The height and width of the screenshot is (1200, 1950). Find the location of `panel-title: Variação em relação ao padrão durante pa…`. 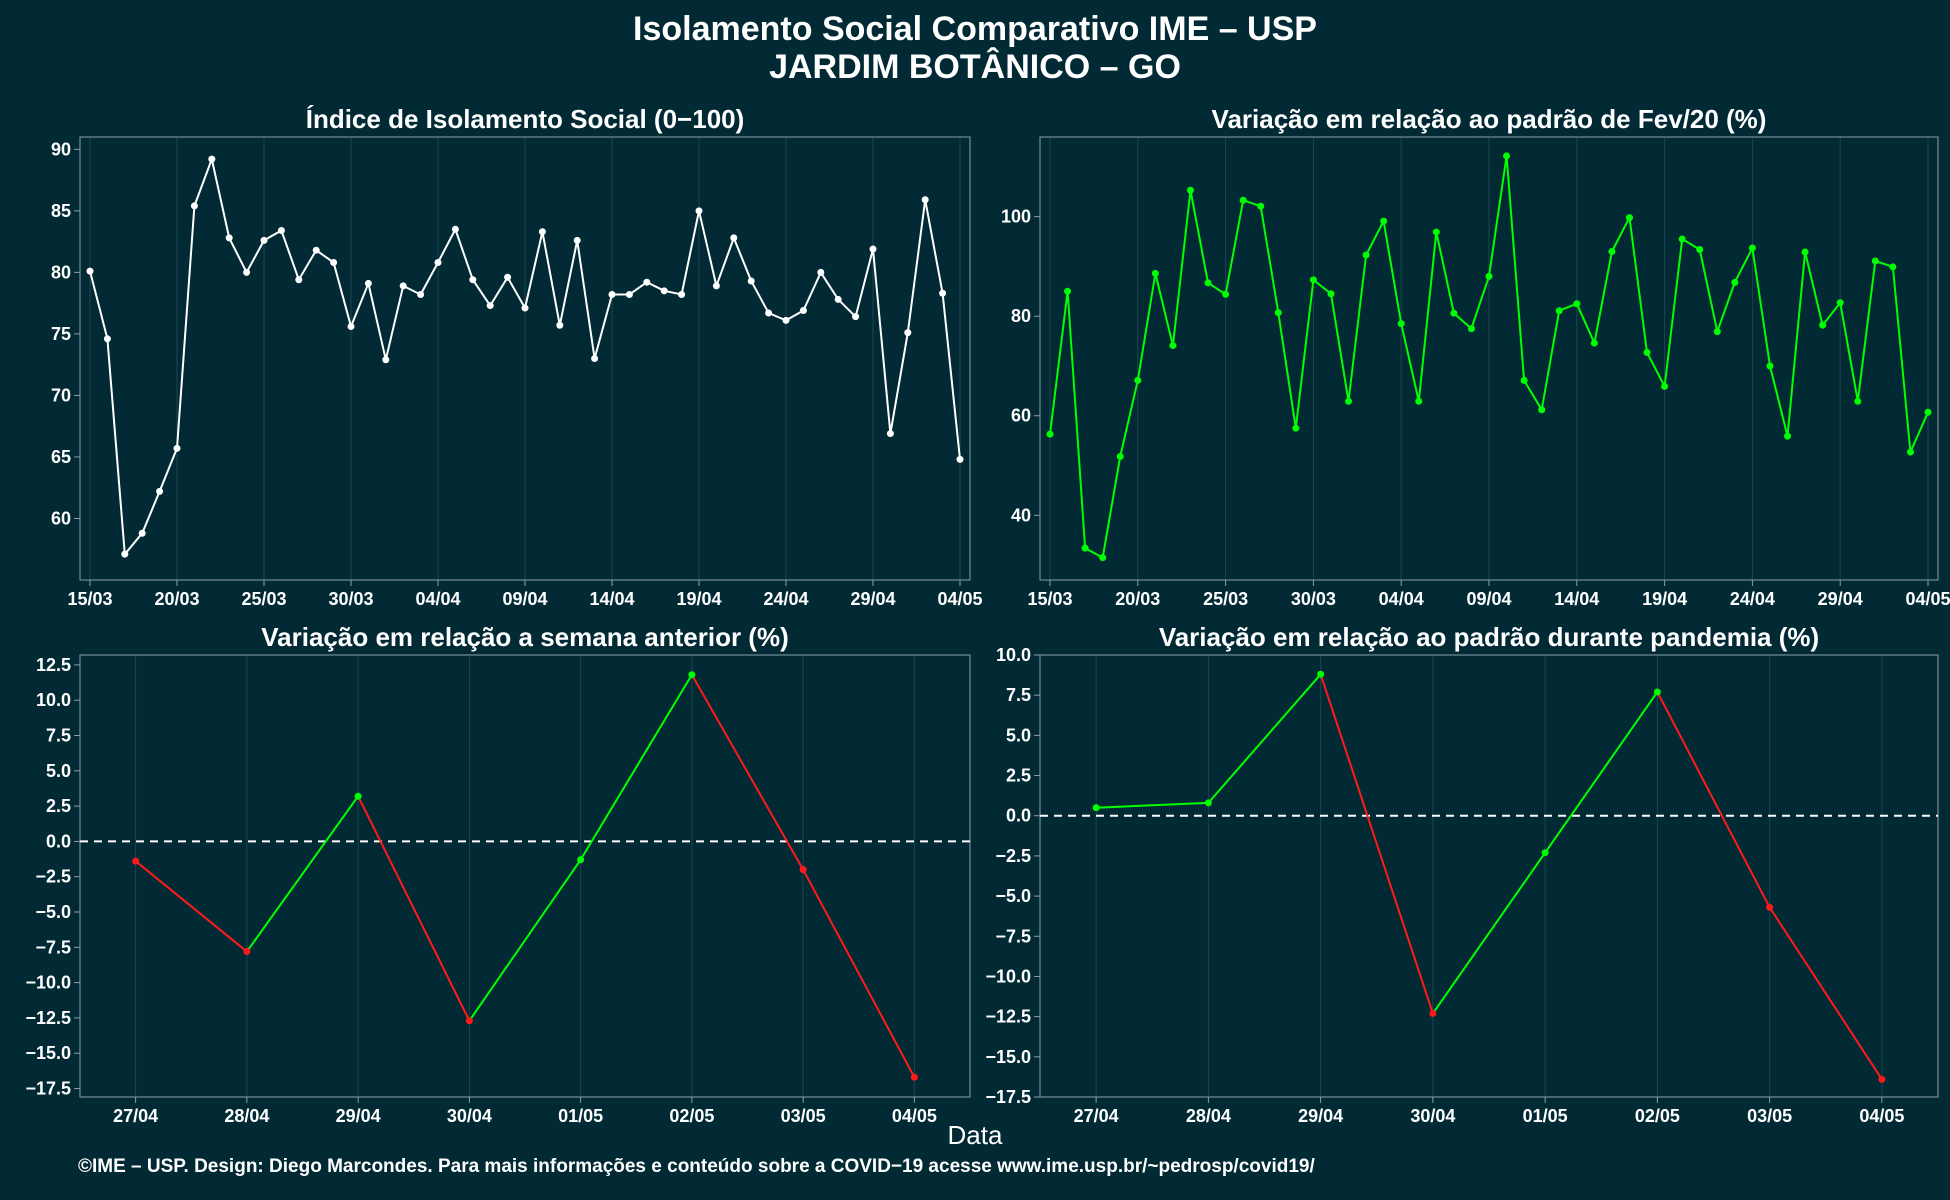

panel-title: Variação em relação ao padrão durante pa… is located at coordinates (1489, 637).